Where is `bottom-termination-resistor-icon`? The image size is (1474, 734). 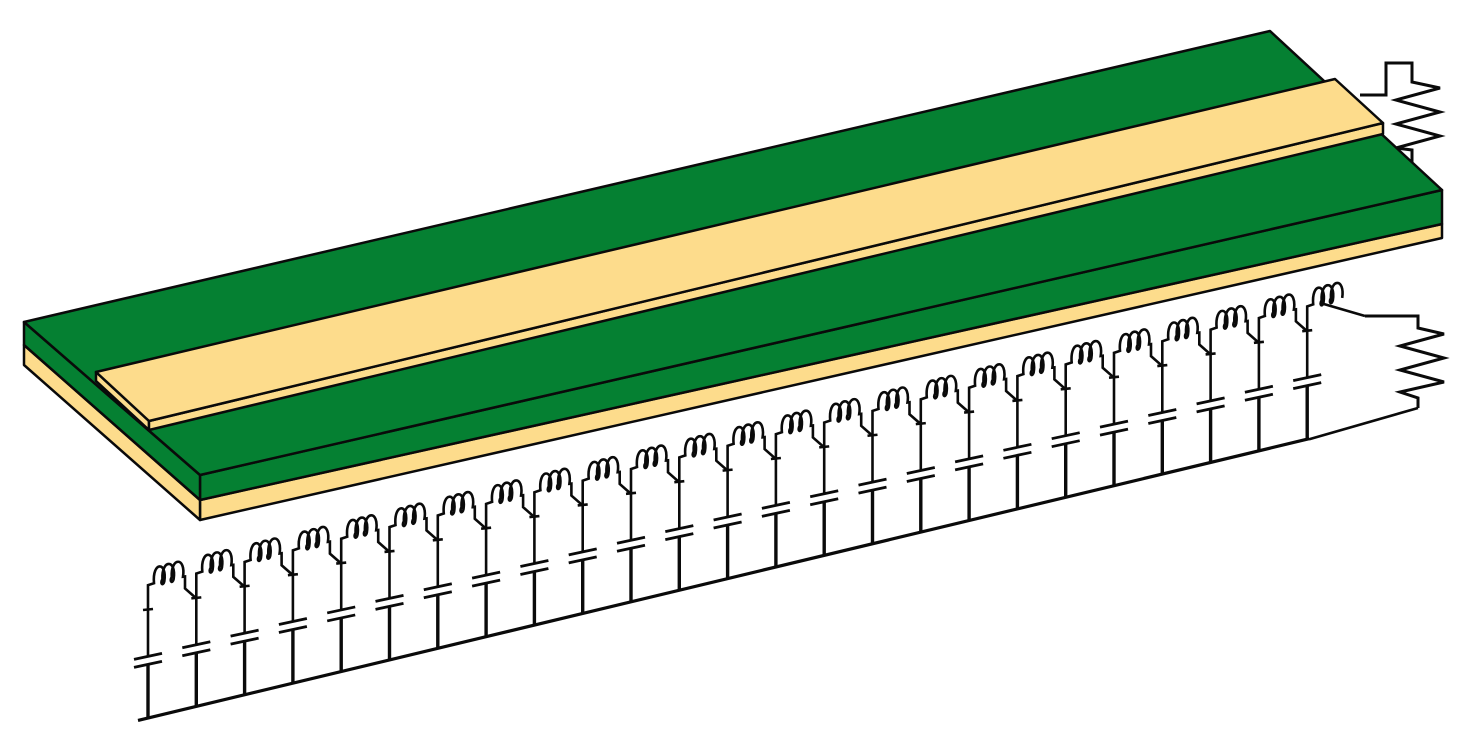
bottom-termination-resistor-icon is located at coordinates (1407, 361).